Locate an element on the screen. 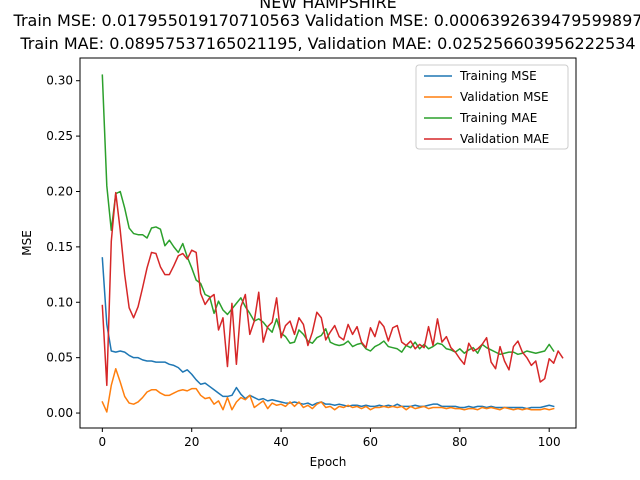  y-tick-label: 0.20 is located at coordinates (59, 191).